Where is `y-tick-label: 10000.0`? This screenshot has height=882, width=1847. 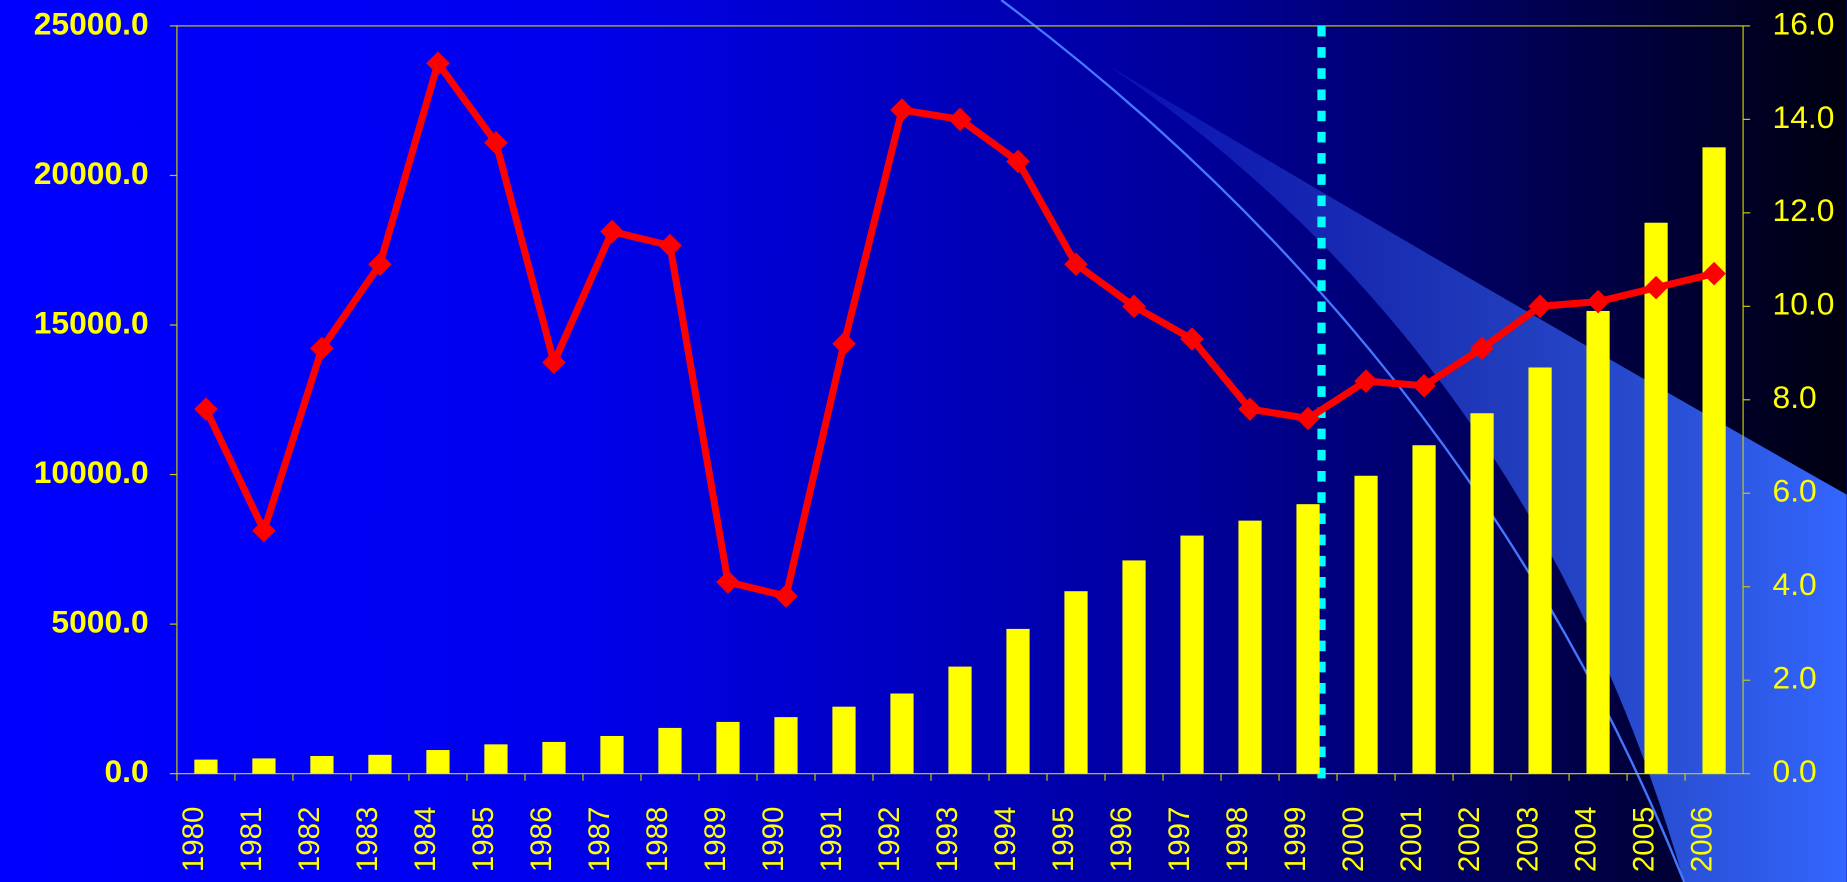 y-tick-label: 10000.0 is located at coordinates (91, 472).